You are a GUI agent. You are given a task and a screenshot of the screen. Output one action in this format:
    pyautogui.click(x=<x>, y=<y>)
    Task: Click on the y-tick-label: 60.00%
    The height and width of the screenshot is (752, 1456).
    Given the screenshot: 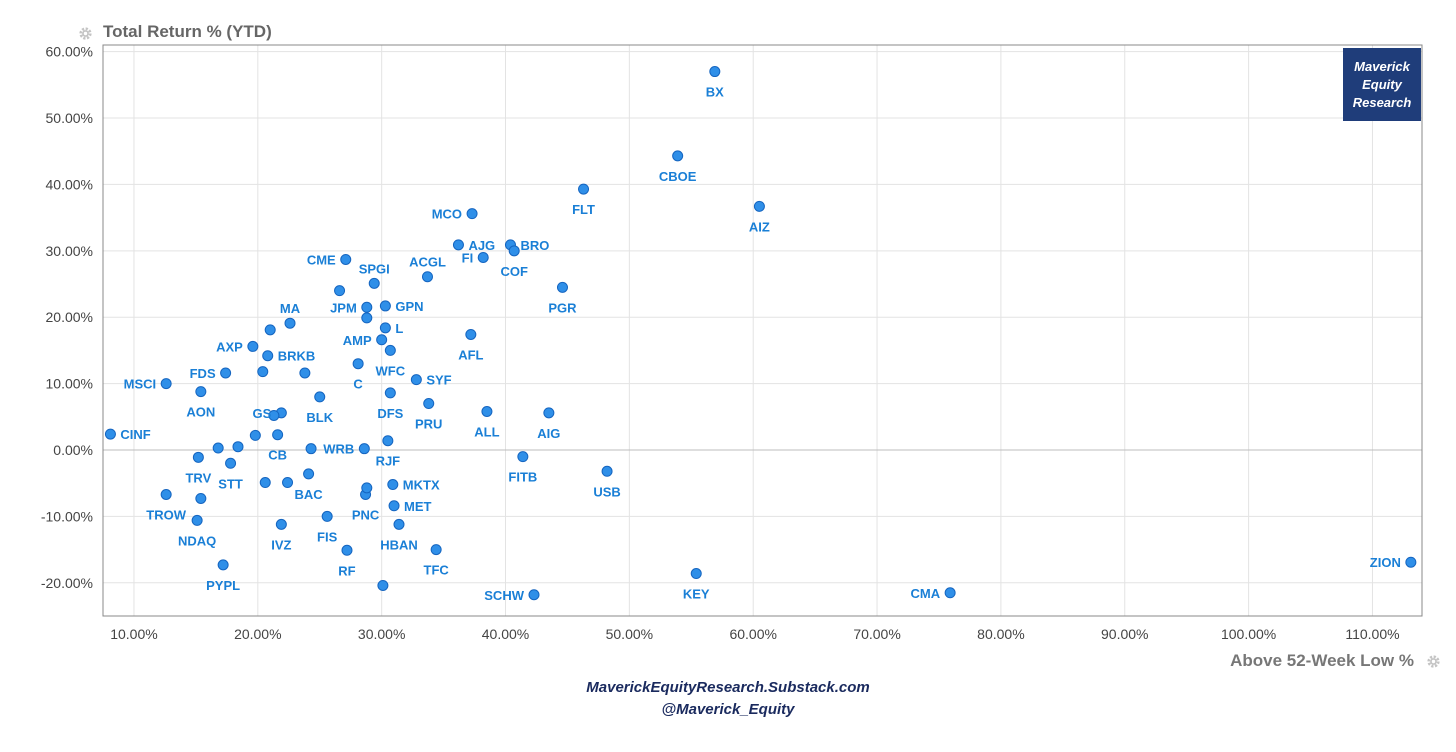 What is the action you would take?
    pyautogui.click(x=69, y=52)
    